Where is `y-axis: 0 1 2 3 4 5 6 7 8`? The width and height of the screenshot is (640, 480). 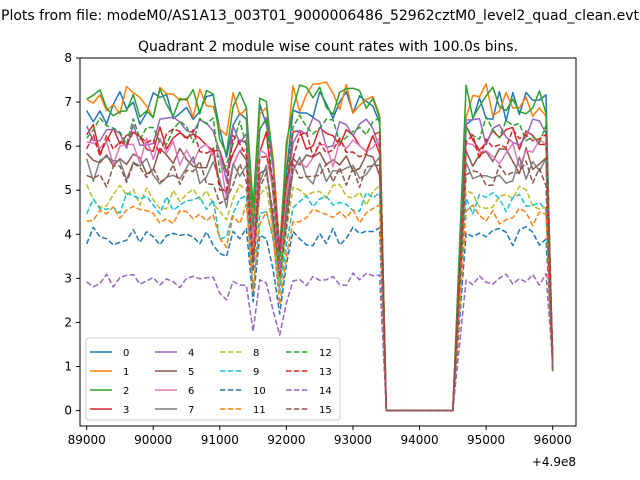 y-axis: 0 1 2 3 4 5 6 7 8 is located at coordinates (72, 234).